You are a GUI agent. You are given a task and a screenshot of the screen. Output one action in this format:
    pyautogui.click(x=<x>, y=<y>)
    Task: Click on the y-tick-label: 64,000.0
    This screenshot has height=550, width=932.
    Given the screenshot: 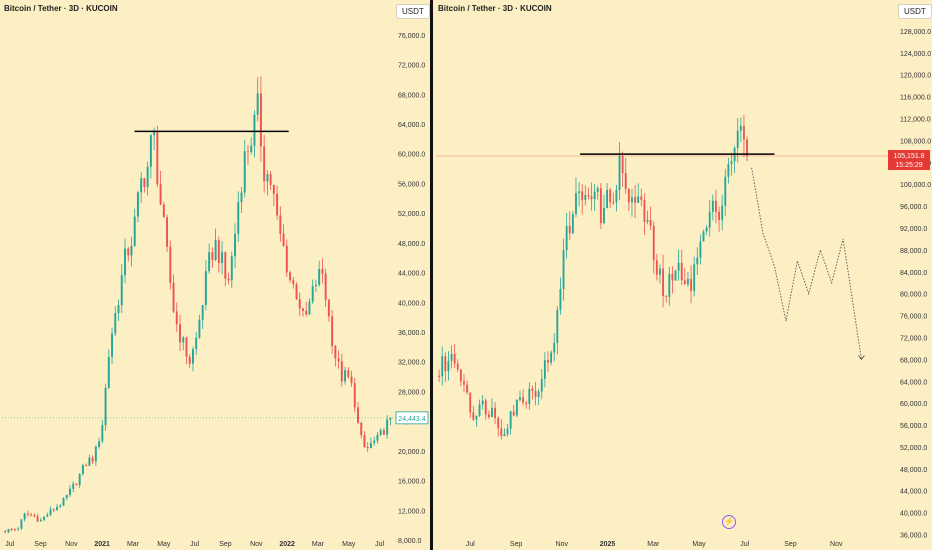 What is the action you would take?
    pyautogui.click(x=913, y=382)
    